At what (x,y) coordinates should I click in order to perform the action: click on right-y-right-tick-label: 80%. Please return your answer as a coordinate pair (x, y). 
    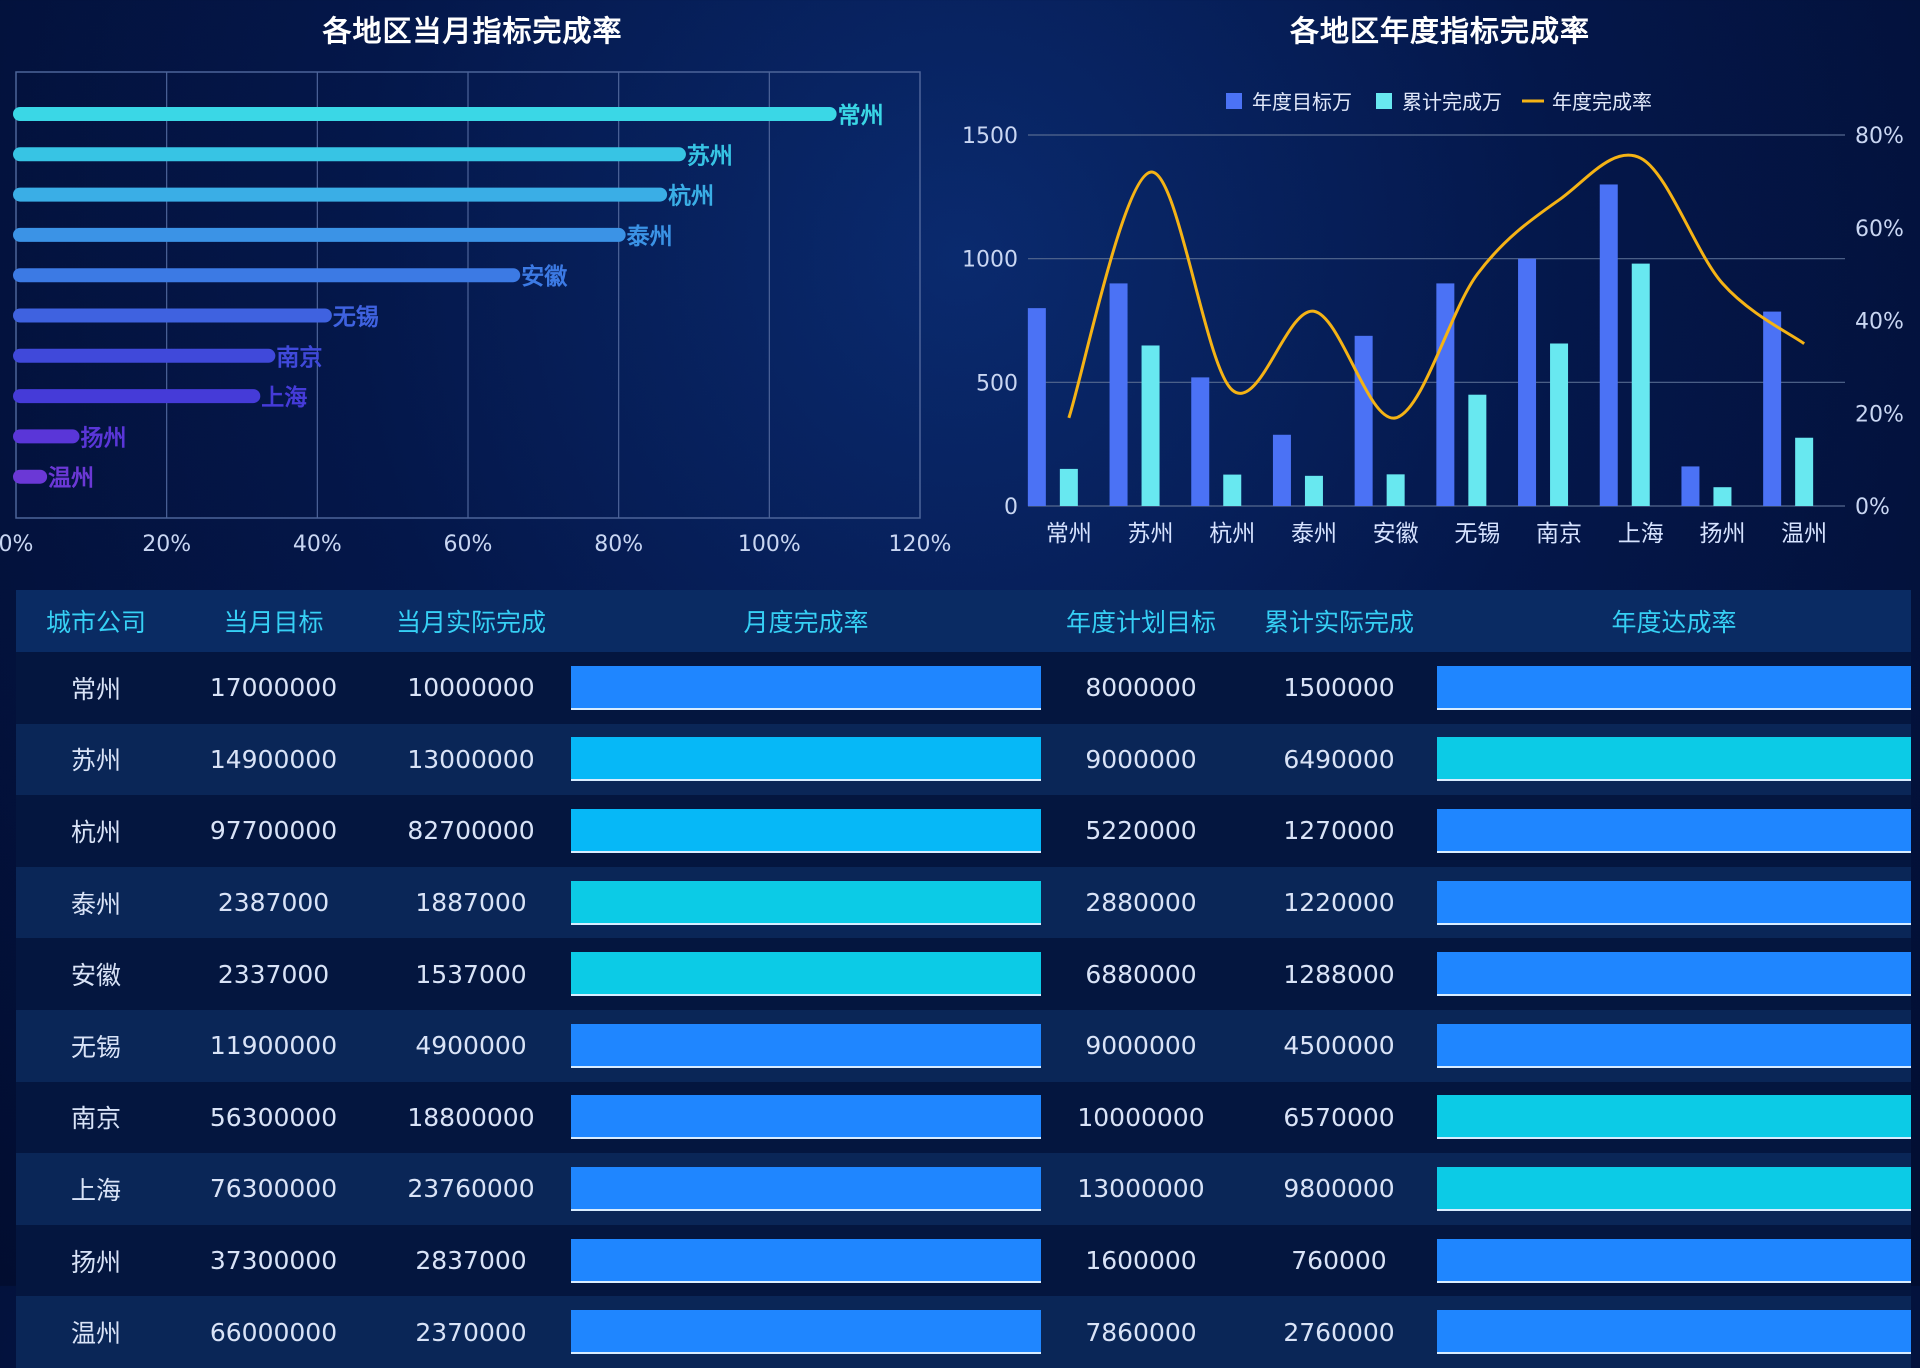
    Looking at the image, I should click on (1879, 136).